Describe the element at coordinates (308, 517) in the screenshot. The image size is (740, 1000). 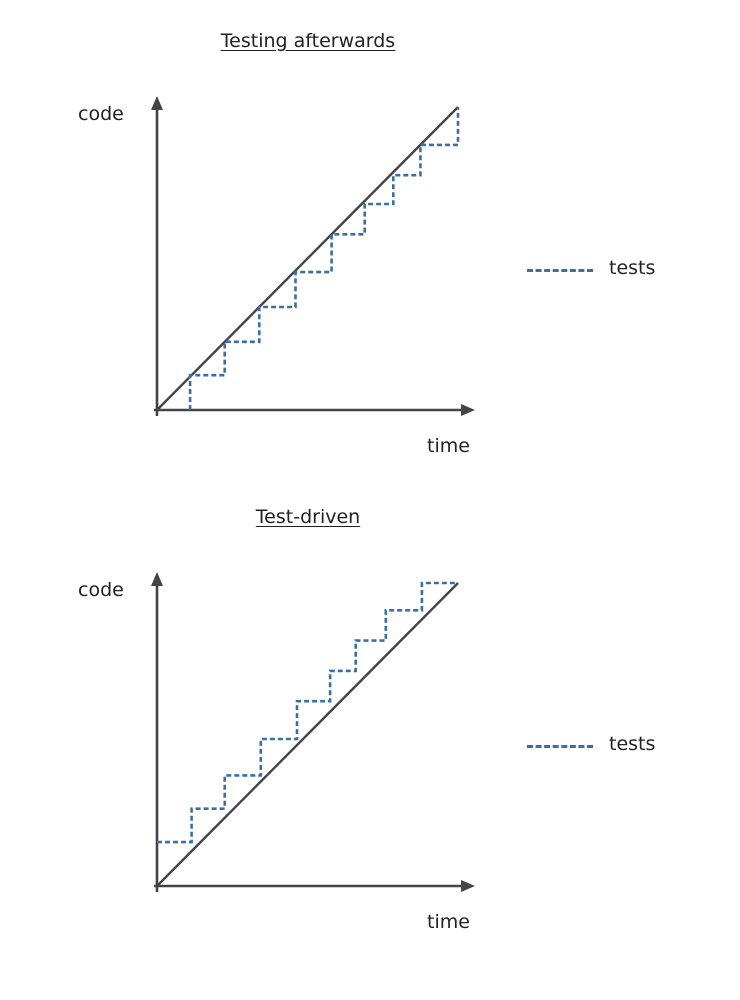
I see `chart-title: Test-driven` at that location.